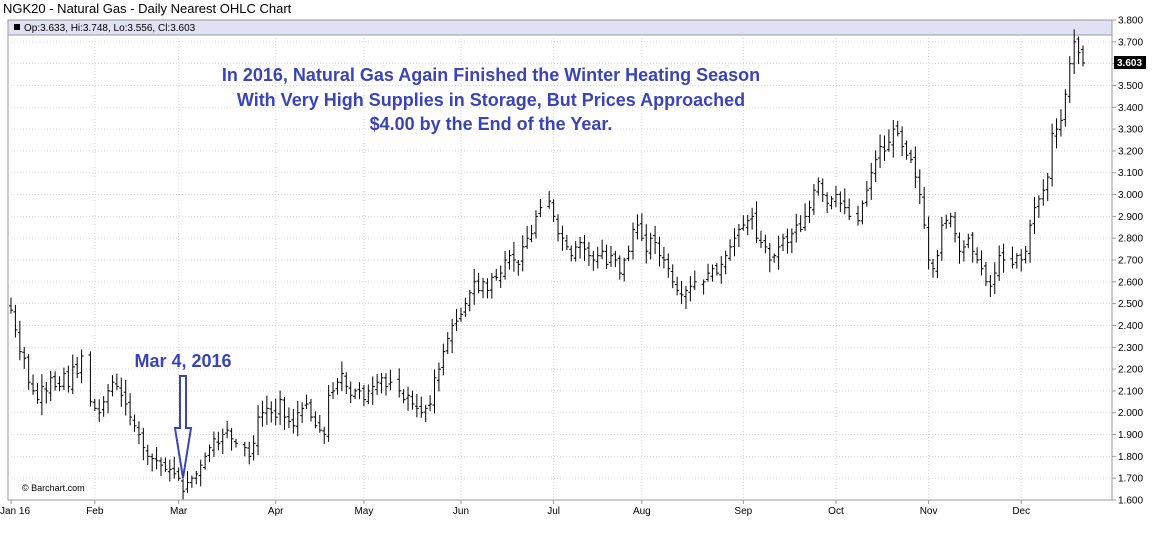  I want to click on x-axis: Jan 16 Feb Mar Apr May Jun Jul Aug Sep Oct Nov Dec, so click(515, 508).